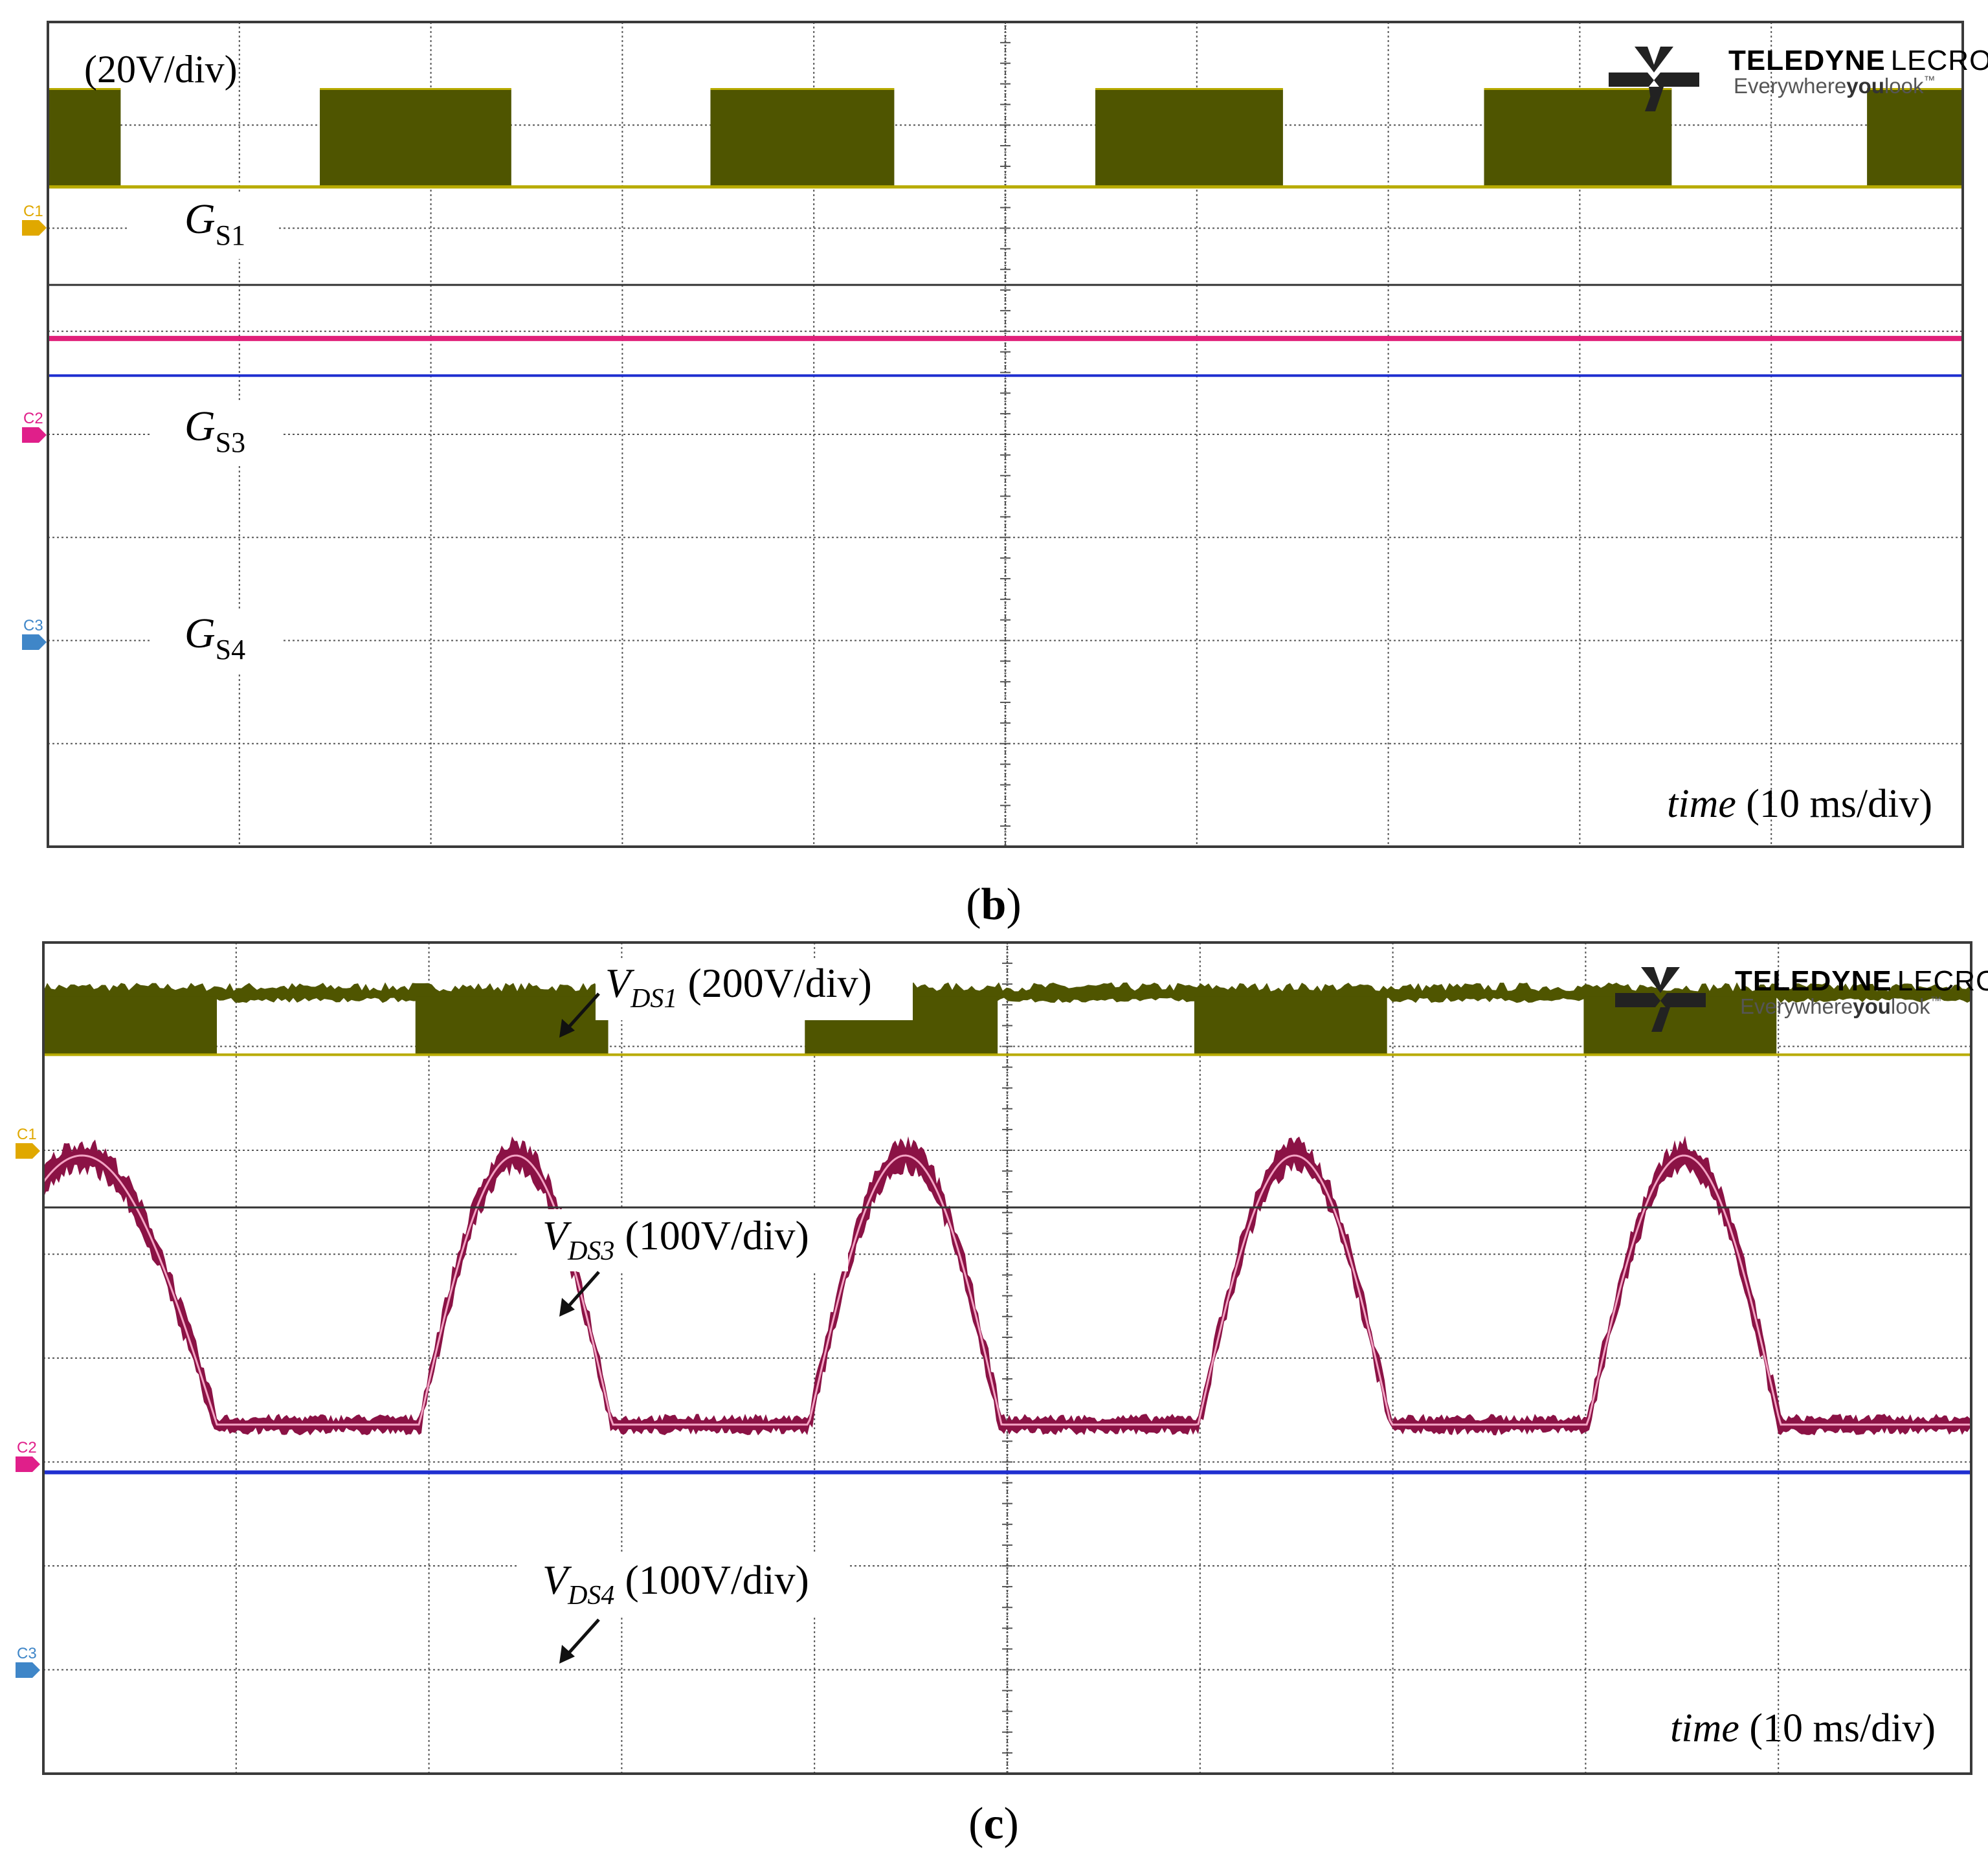 The image size is (1988, 1863). Describe the element at coordinates (738, 987) in the screenshot. I see `signal-label-vds1: VDS1 (200V/div)` at that location.